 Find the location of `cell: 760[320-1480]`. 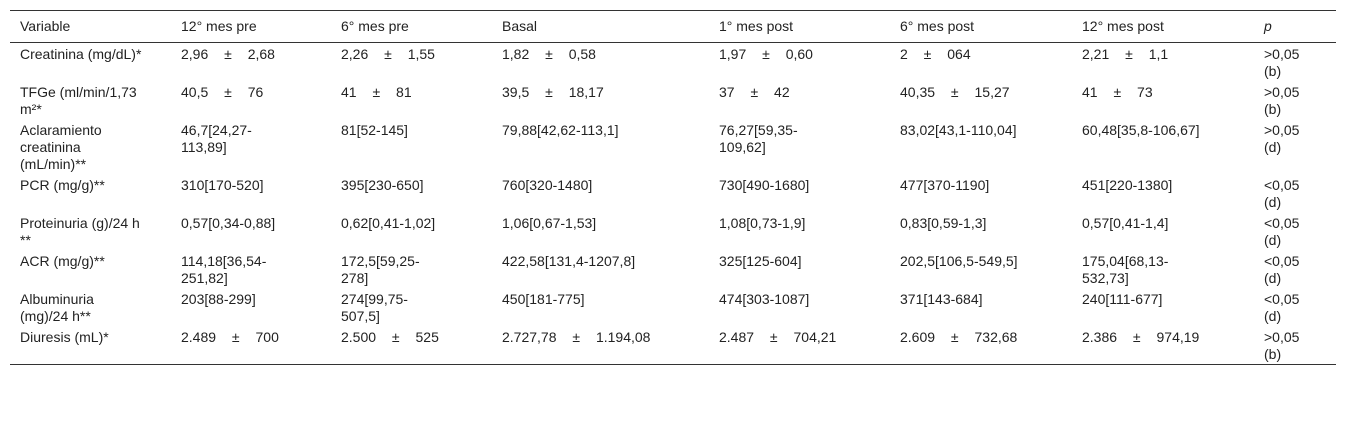

cell: 760[320-1480] is located at coordinates (600, 193).